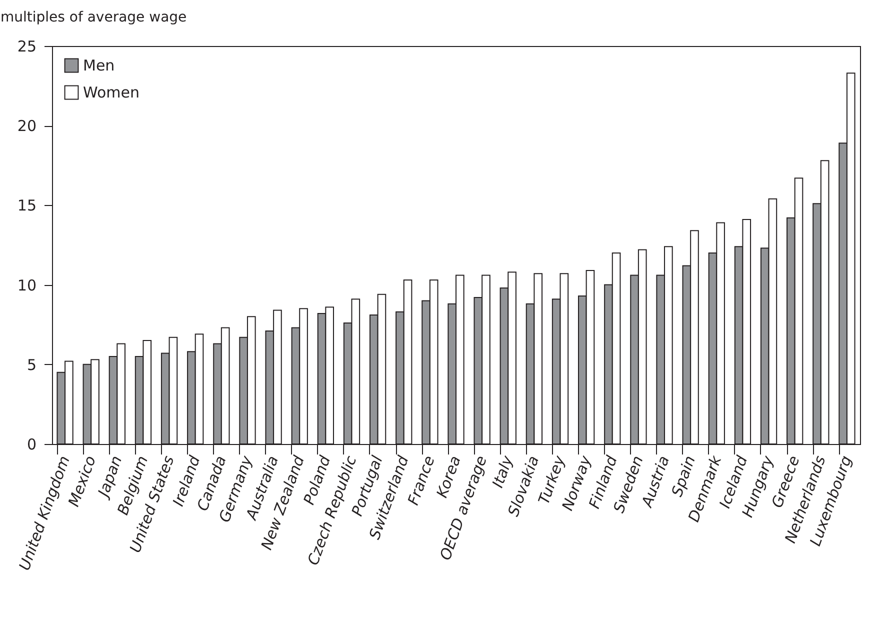  Describe the element at coordinates (26, 205) in the screenshot. I see `y-tick-label: 15` at that location.